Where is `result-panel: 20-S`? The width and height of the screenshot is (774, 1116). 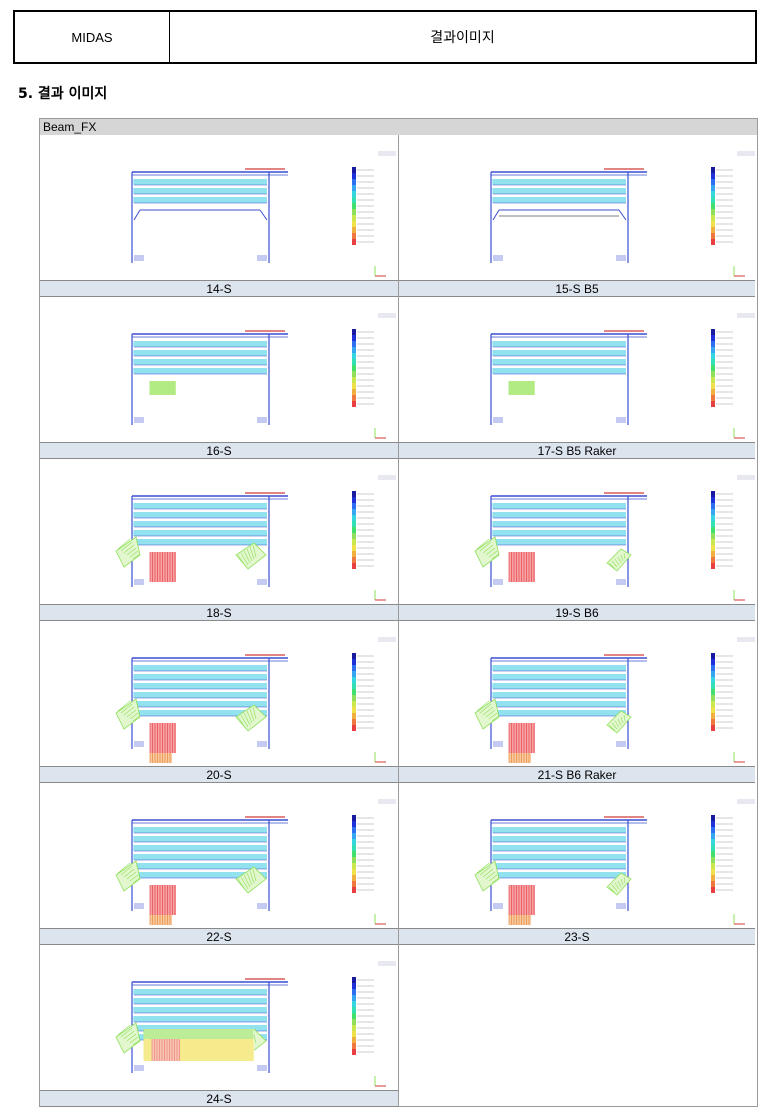
result-panel: 20-S is located at coordinates (219, 702).